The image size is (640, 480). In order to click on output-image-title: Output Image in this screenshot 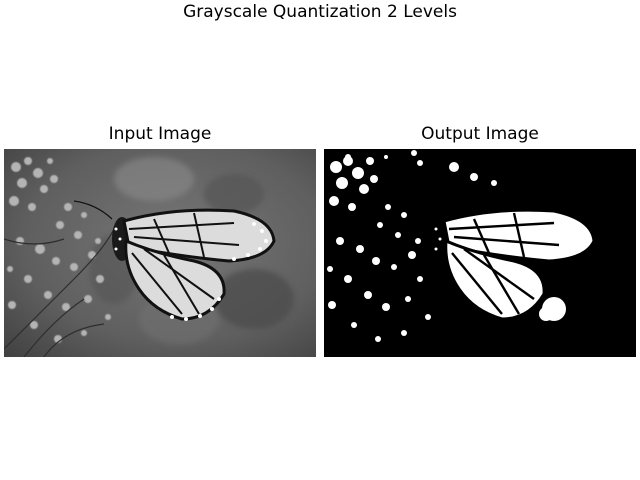, I will do `click(480, 135)`.